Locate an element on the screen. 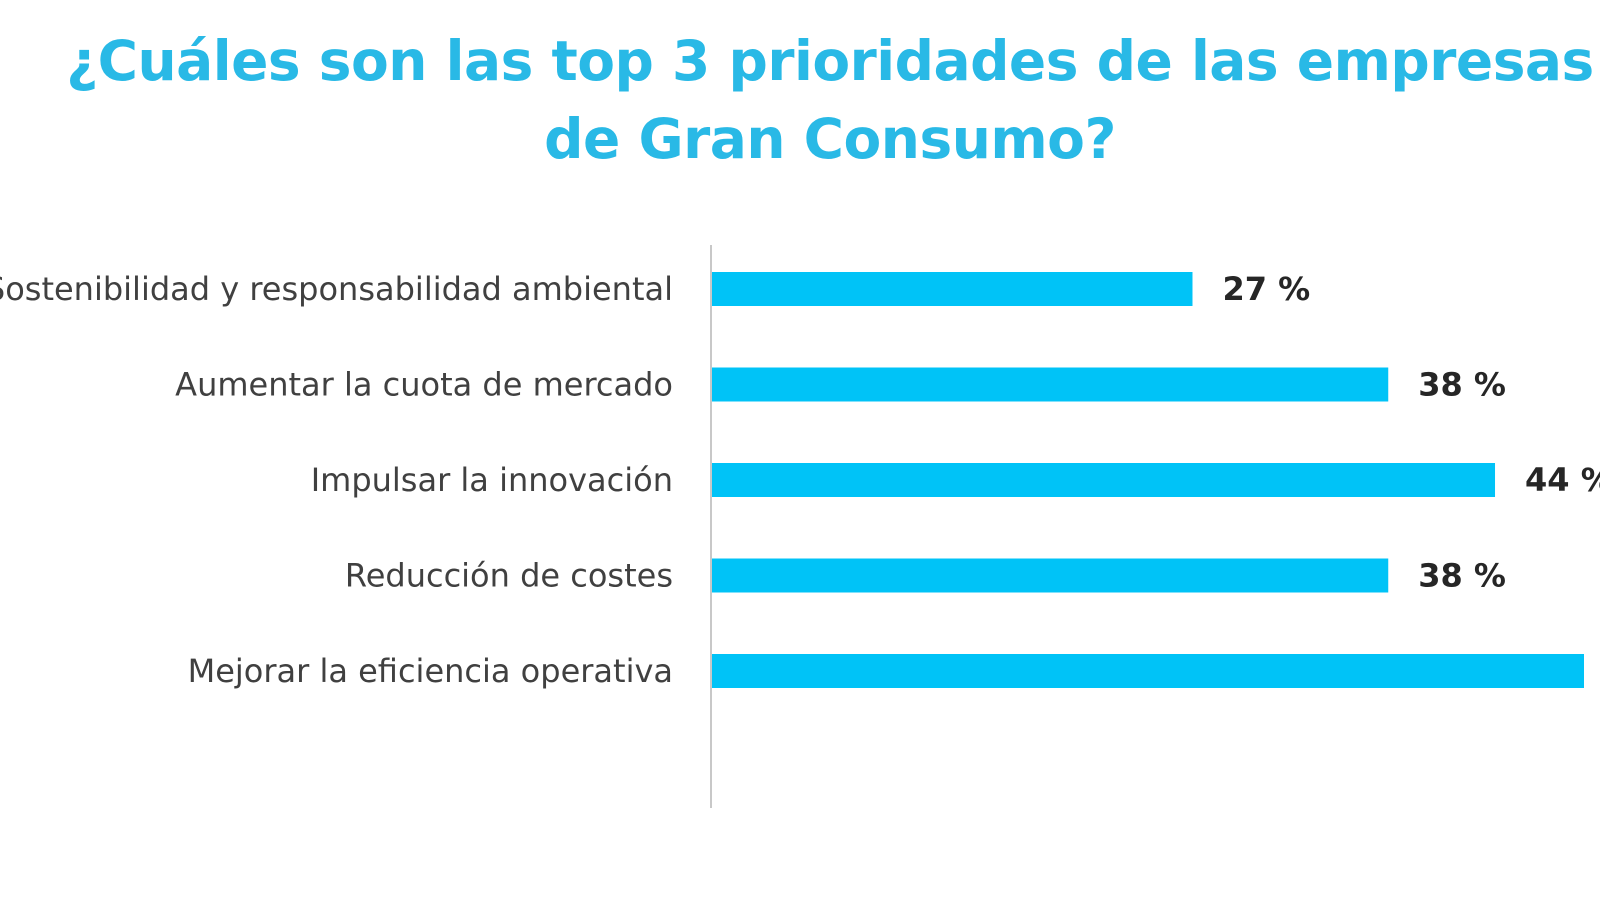 The image size is (1600, 900). category-label: Aumentar la cuota de mercado is located at coordinates (424, 385).